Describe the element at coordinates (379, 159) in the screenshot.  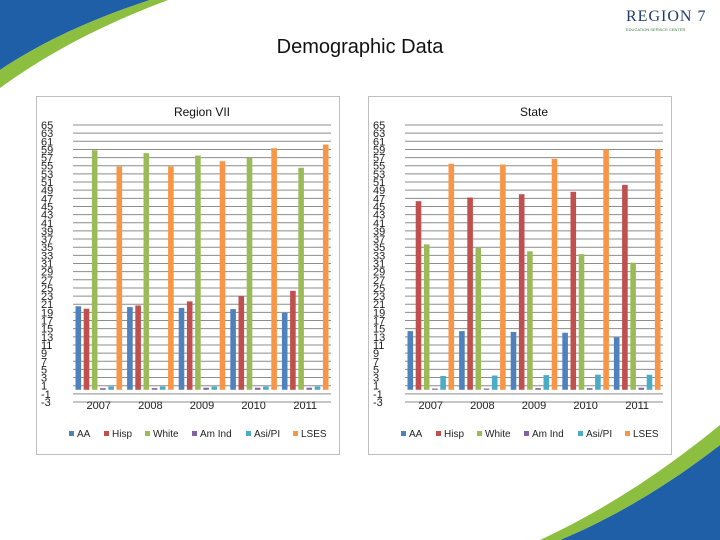
I see `y-tick-label: 57` at that location.